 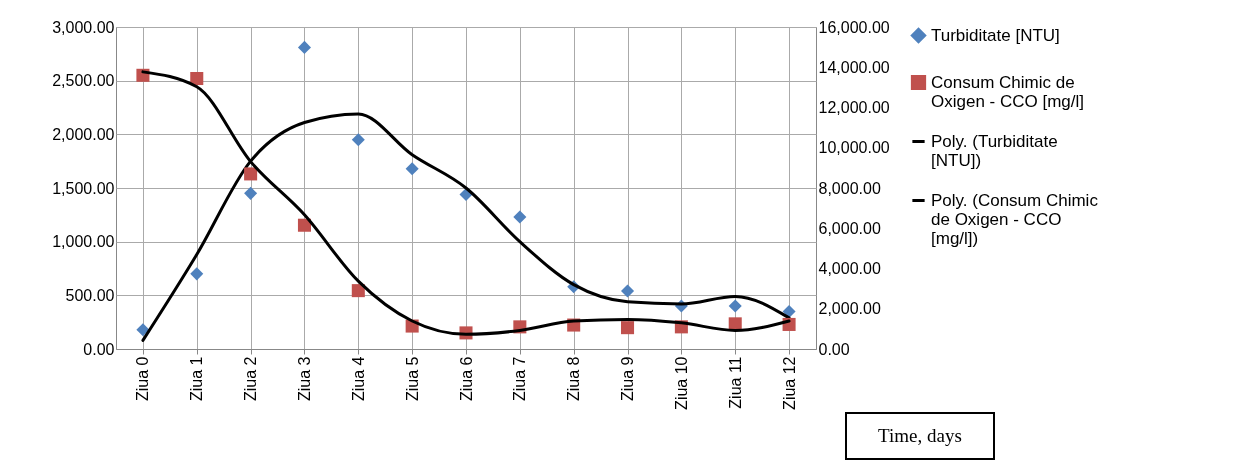 What do you see at coordinates (849, 188) in the screenshot?
I see `y2-tick-label: 8,000.00` at bounding box center [849, 188].